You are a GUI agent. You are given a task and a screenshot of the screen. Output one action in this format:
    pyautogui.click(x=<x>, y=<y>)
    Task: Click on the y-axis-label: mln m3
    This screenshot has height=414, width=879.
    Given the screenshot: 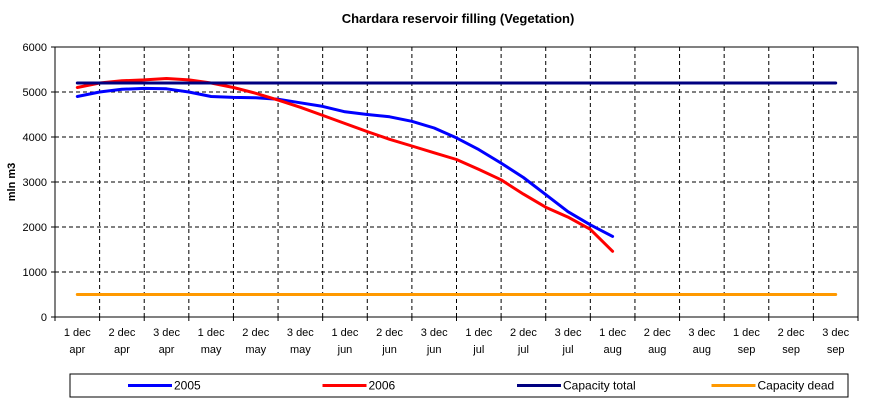 What is the action you would take?
    pyautogui.click(x=12, y=182)
    